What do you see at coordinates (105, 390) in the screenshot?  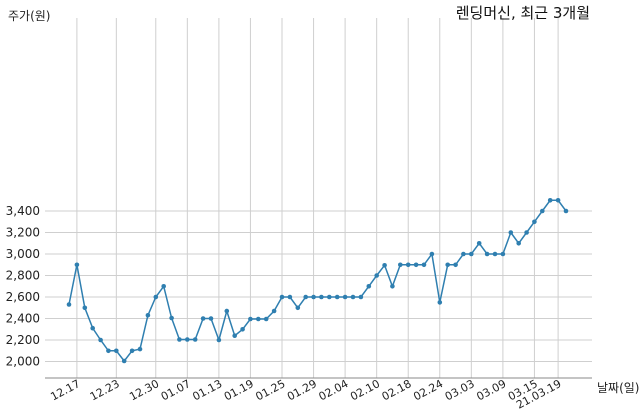 I see `x-tick-label: 12.23` at bounding box center [105, 390].